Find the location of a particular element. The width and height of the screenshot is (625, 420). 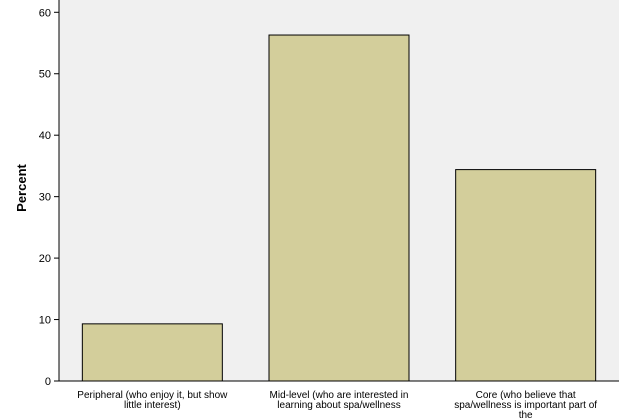

y-tick-label-20: 20 is located at coordinates (45, 259).